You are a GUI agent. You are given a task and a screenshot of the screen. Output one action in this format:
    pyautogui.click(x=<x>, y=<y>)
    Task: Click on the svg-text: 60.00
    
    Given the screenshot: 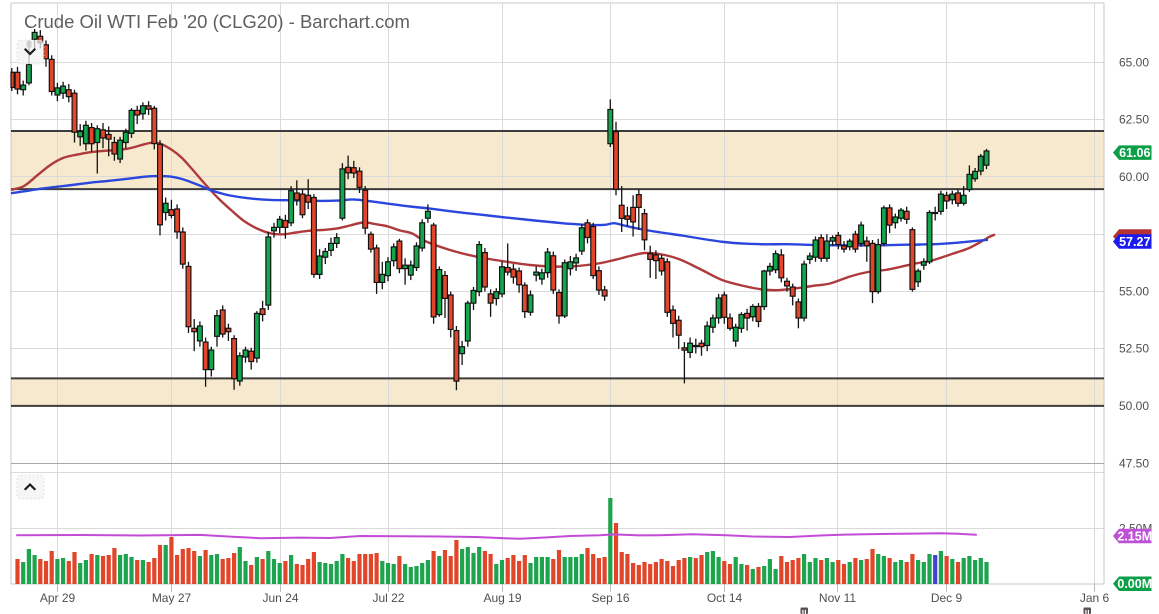 What is the action you would take?
    pyautogui.click(x=1134, y=177)
    